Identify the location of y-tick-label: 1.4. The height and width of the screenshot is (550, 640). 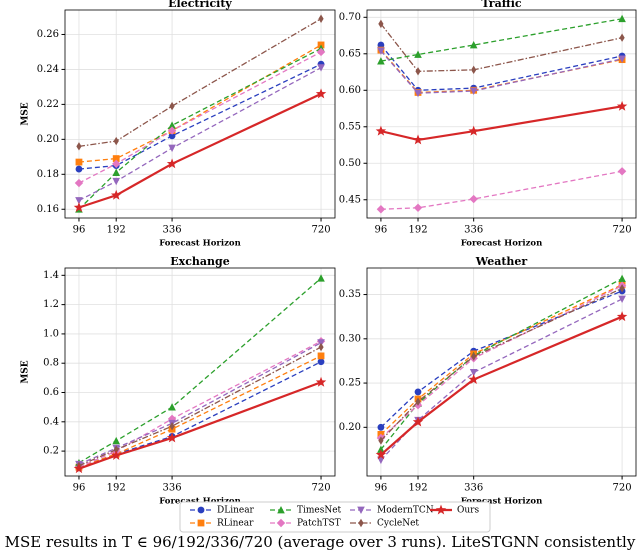
(51, 275).